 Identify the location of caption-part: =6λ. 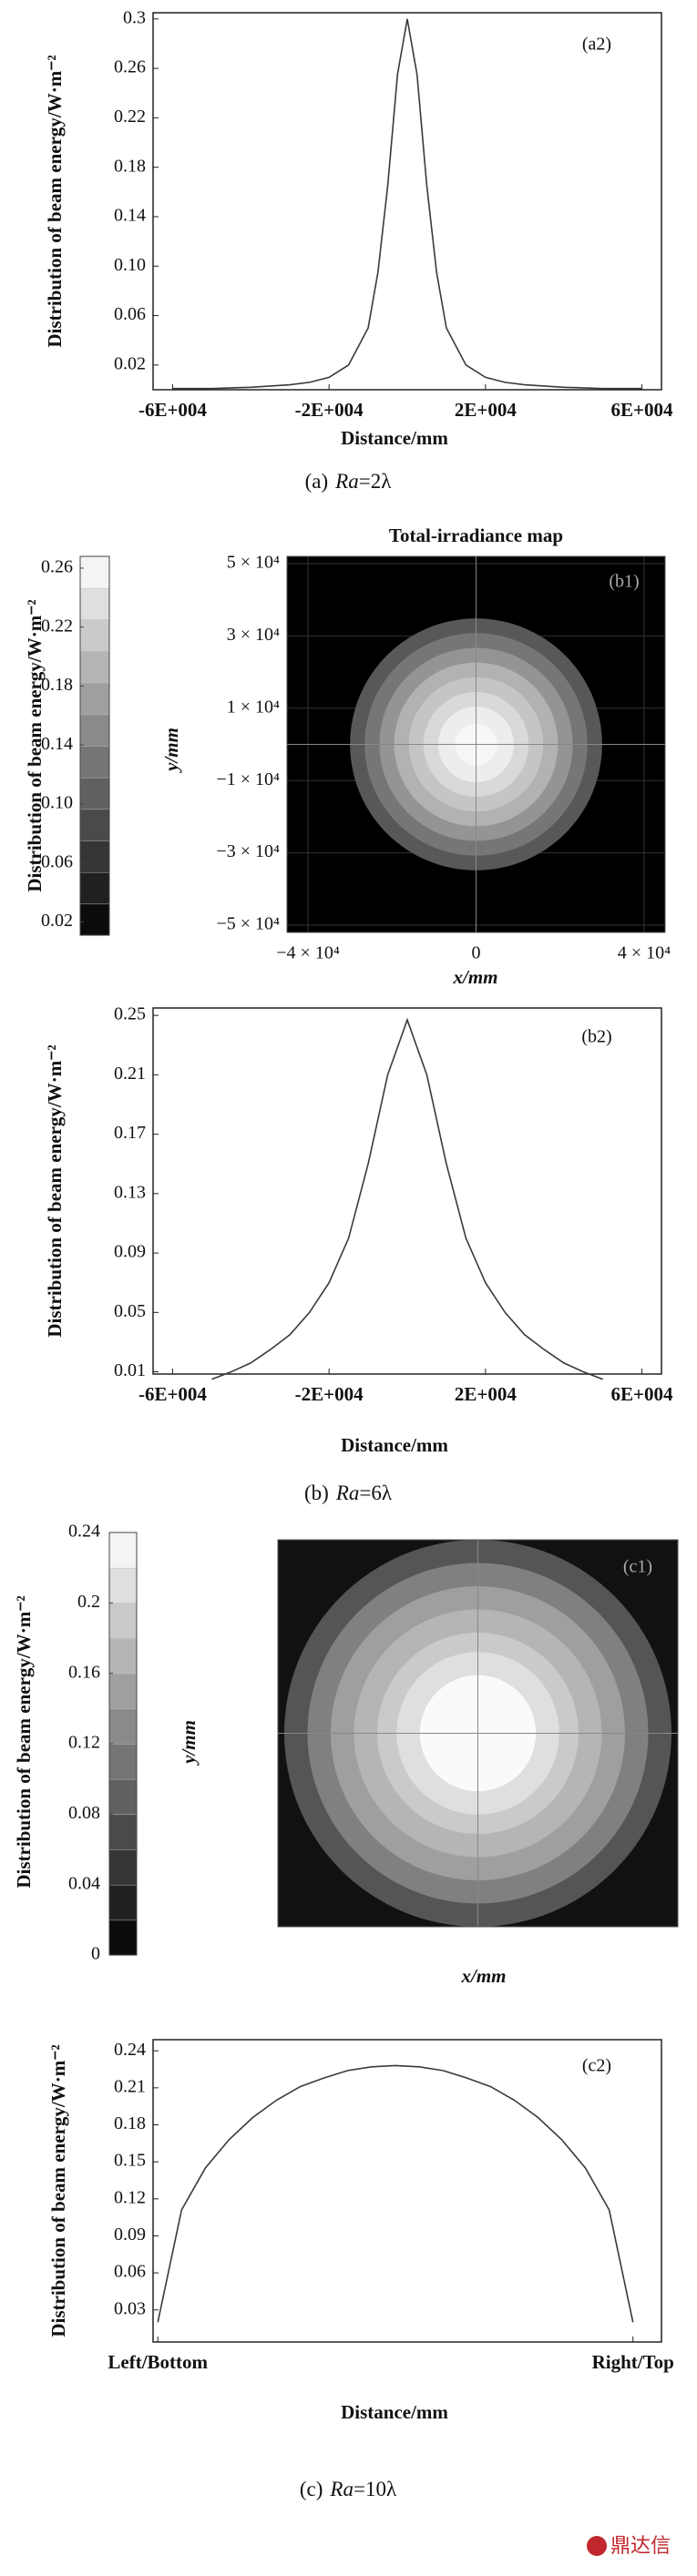
(376, 1492).